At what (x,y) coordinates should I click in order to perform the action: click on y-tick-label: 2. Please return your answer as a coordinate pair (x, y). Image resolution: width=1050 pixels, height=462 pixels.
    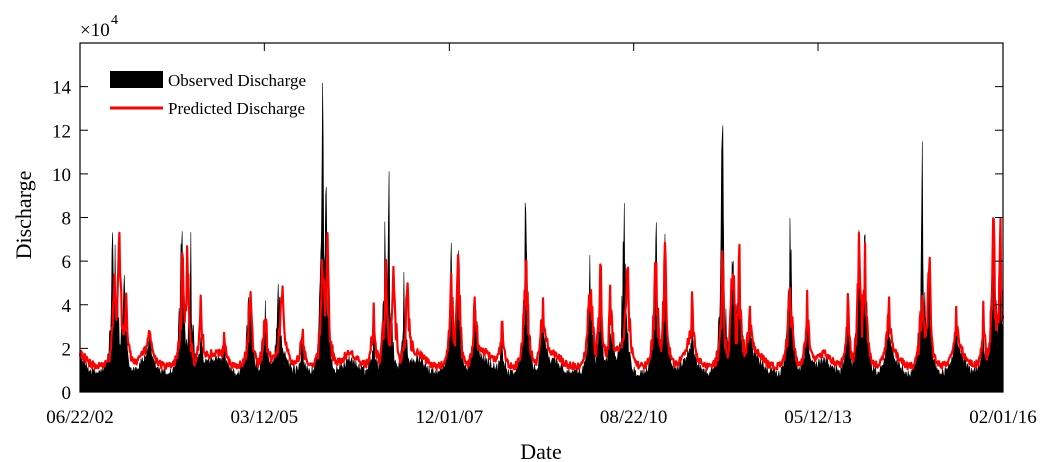
    Looking at the image, I should click on (67, 349).